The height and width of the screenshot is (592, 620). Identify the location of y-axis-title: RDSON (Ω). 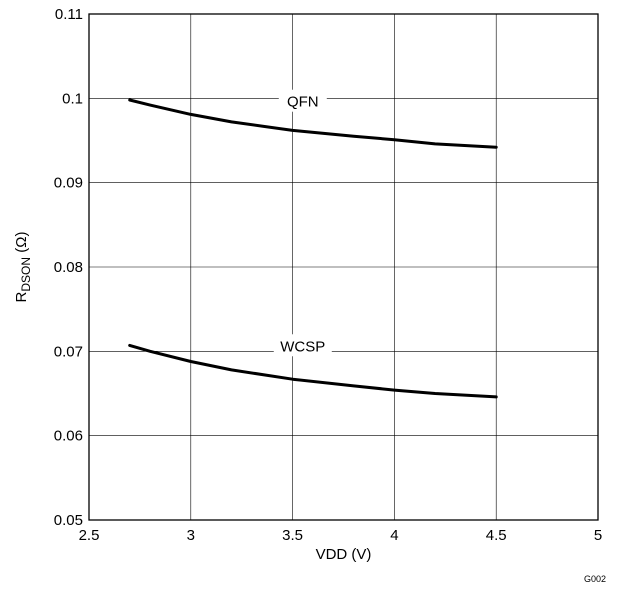
(23, 267).